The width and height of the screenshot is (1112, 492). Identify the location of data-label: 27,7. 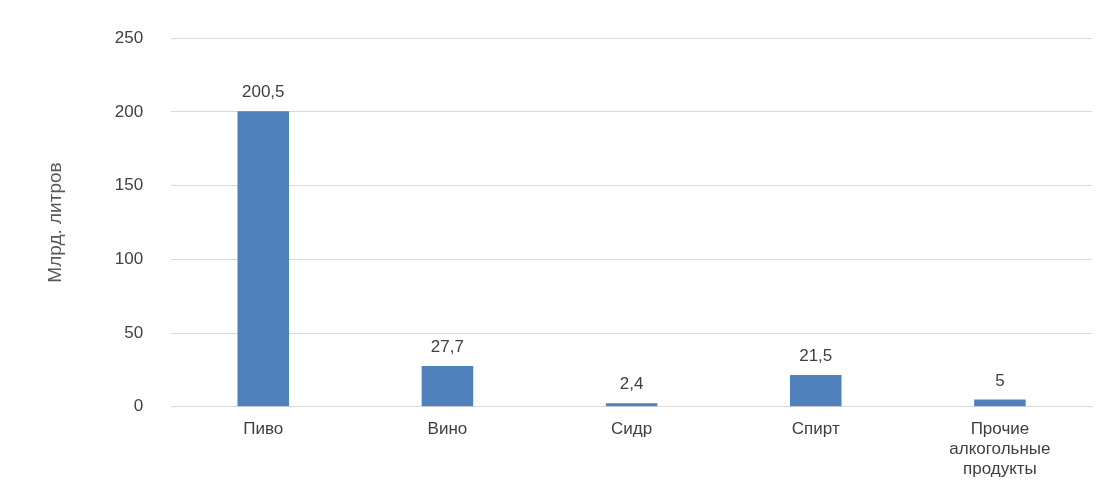
(447, 347).